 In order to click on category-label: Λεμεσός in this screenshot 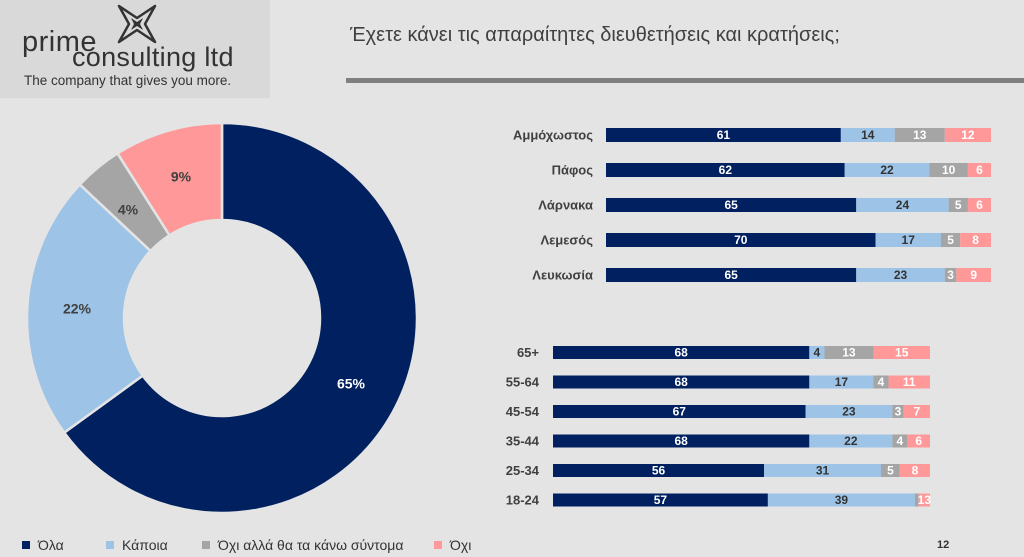, I will do `click(566, 239)`.